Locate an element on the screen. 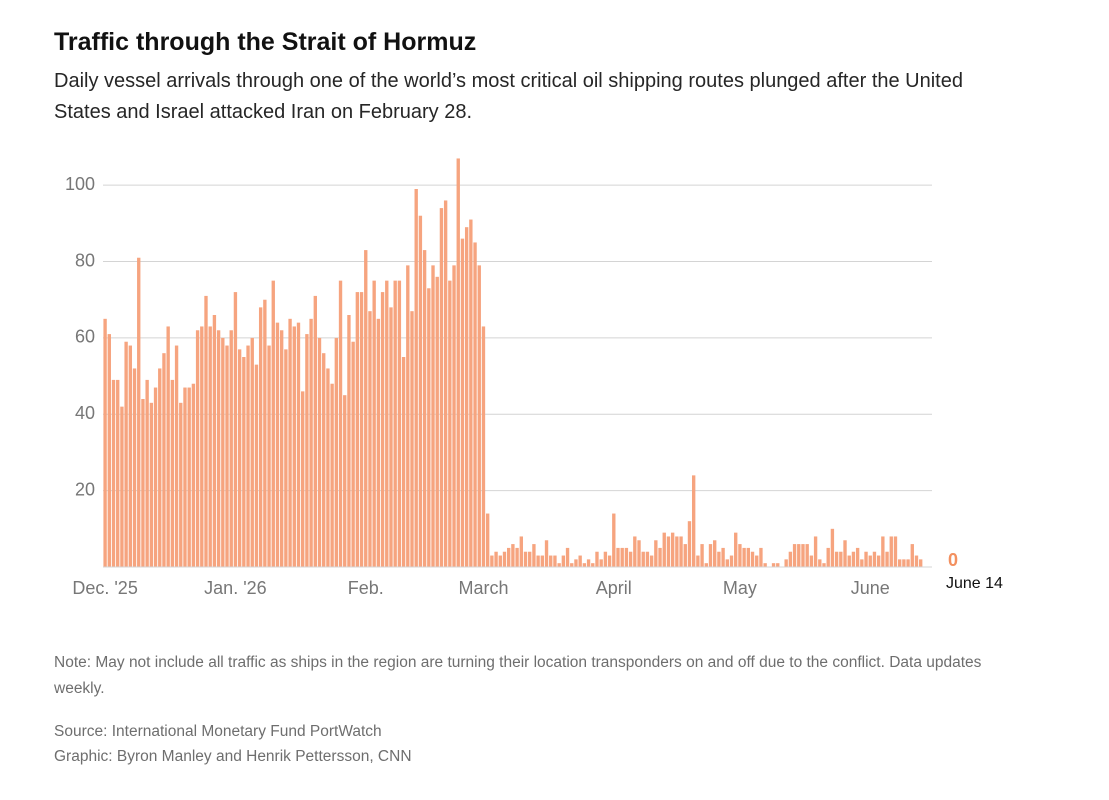 The image size is (1109, 800). y-tick-label: 100 is located at coordinates (80, 184).